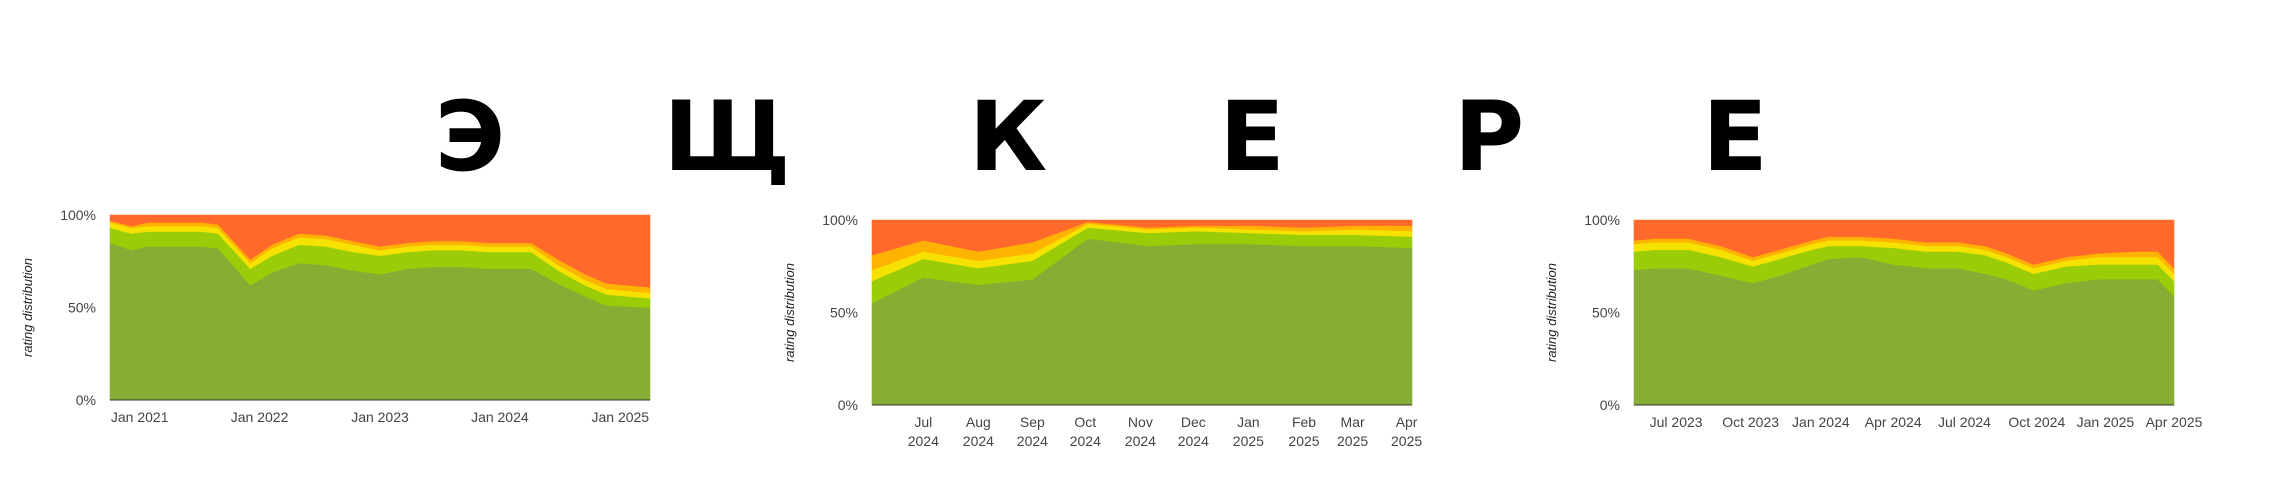  I want to click on headline-letter-5: Р, so click(1489, 137).